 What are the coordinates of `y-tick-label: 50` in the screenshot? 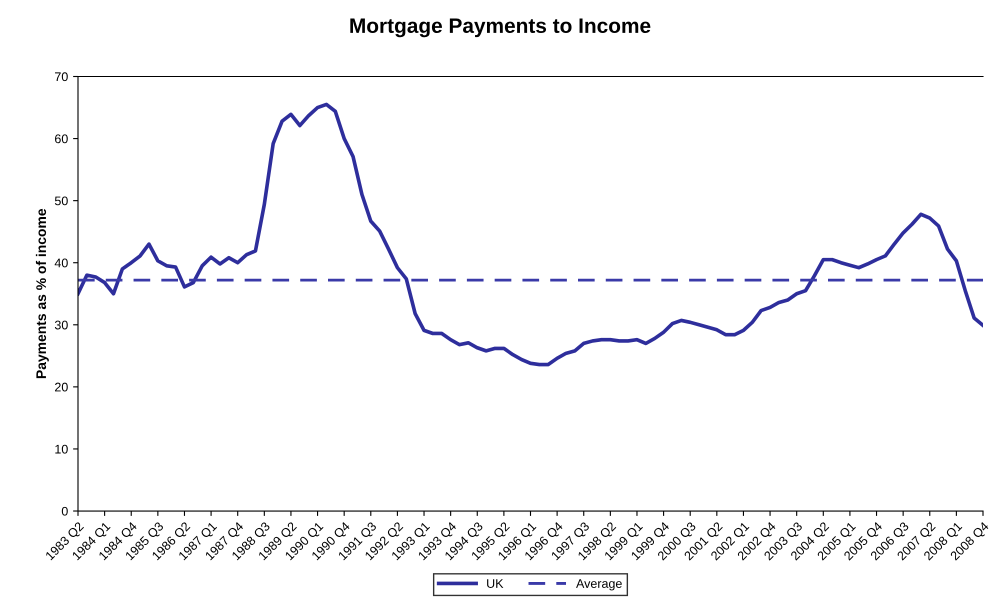 It's located at (61, 201).